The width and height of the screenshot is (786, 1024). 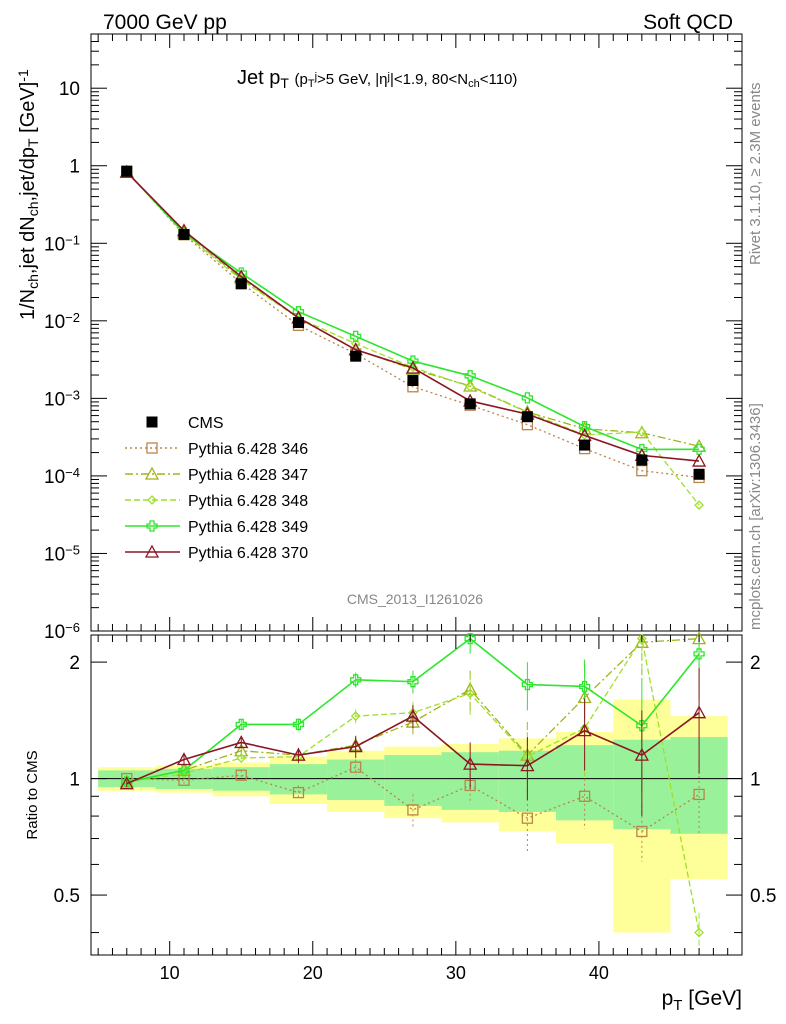 I want to click on ratio-tick-label: 0.5, so click(x=67, y=896).